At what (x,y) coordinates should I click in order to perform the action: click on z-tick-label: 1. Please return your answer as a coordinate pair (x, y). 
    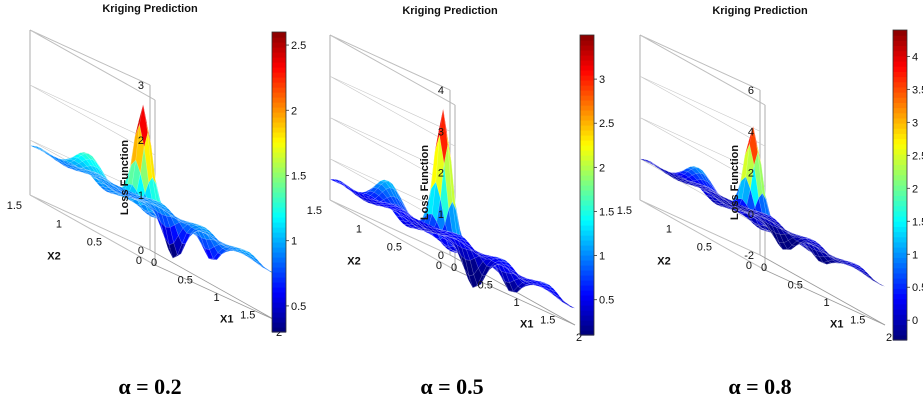
    Looking at the image, I should click on (141, 196).